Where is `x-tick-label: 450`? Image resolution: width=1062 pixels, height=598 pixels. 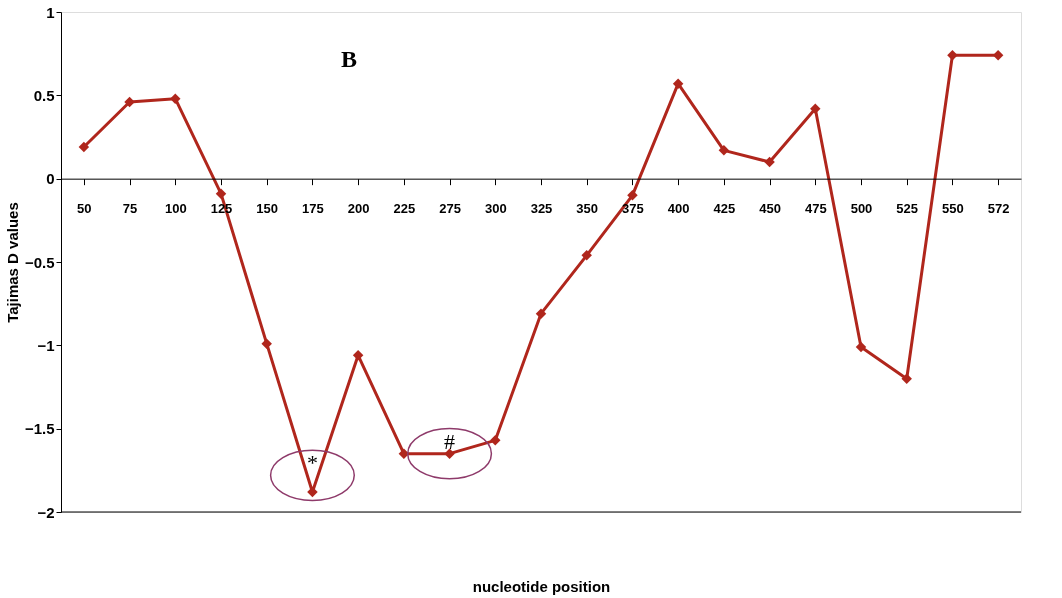 x-tick-label: 450 is located at coordinates (770, 209).